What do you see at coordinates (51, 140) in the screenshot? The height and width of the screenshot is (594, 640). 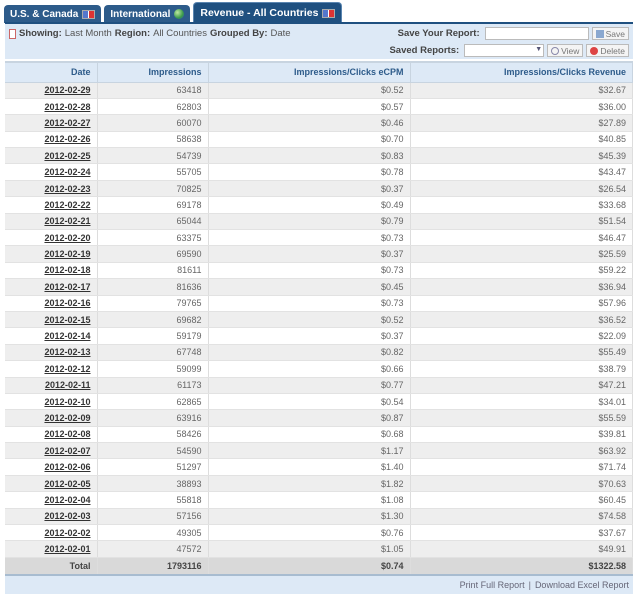 I see `date-link: 2012-02-26` at bounding box center [51, 140].